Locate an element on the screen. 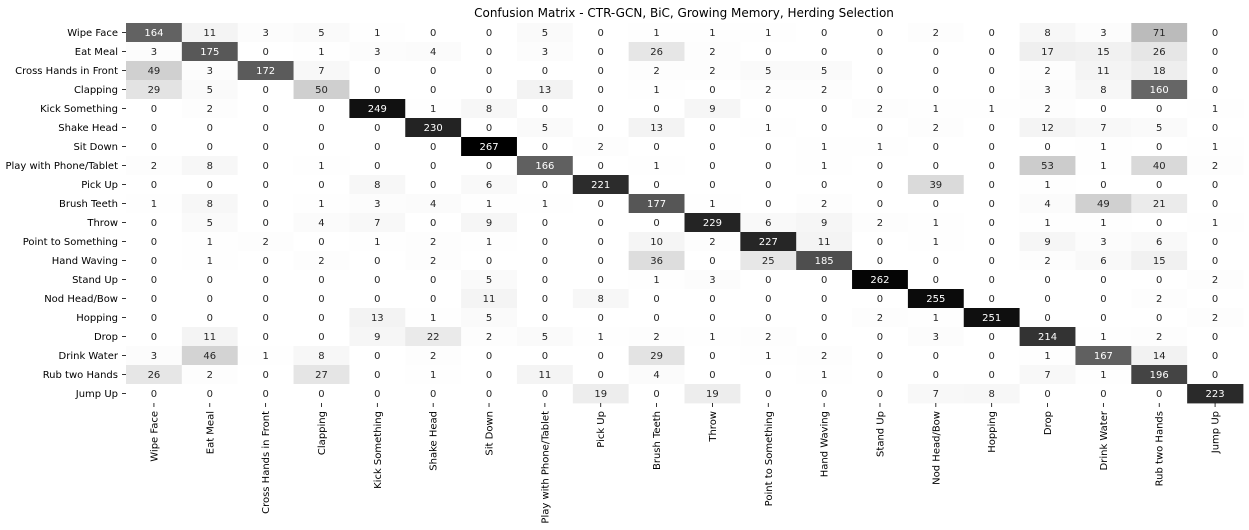  cell-value: 177 is located at coordinates (656, 204).